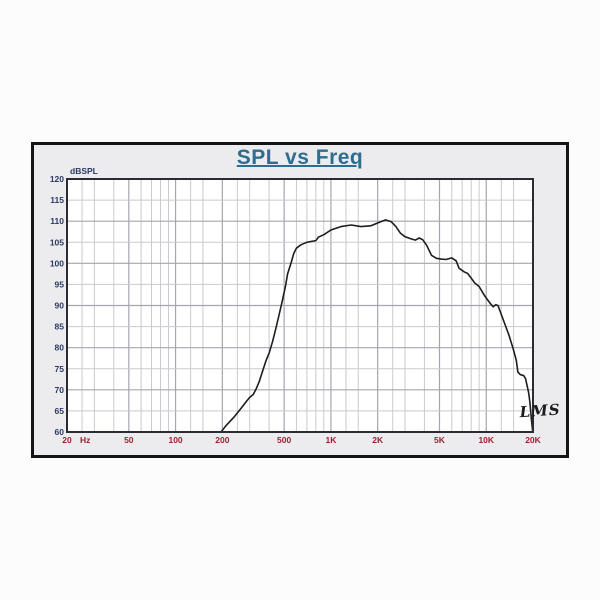  What do you see at coordinates (486, 440) in the screenshot?
I see `x-tick-label: 10K` at bounding box center [486, 440].